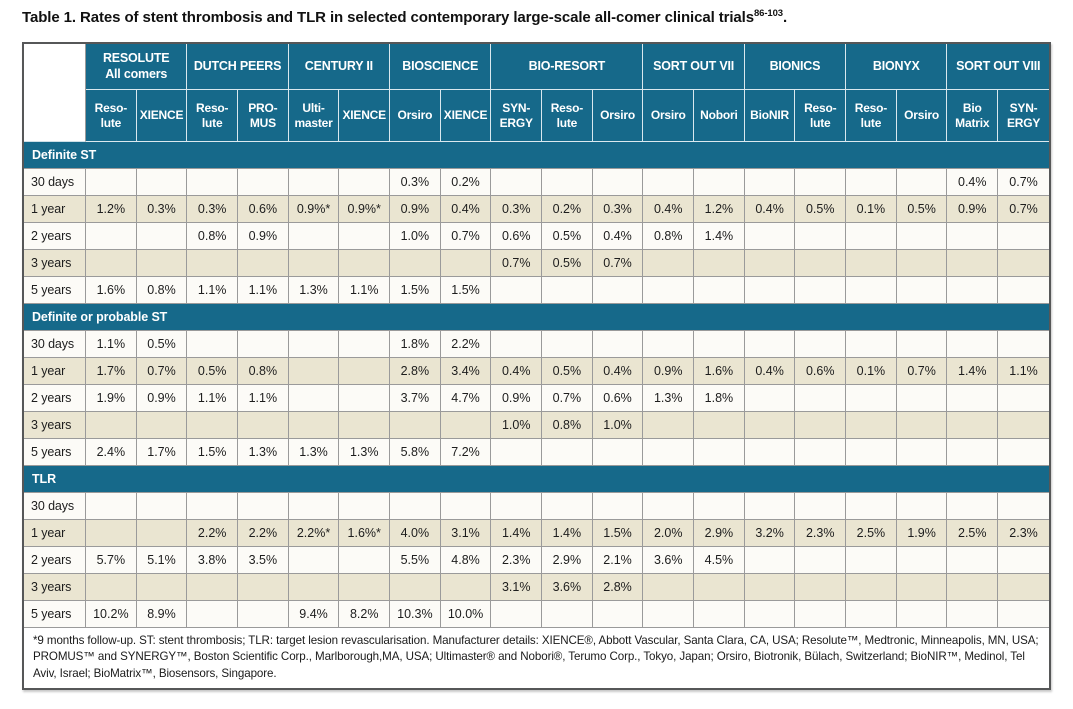 The height and width of the screenshot is (709, 1073). What do you see at coordinates (669, 116) in the screenshot?
I see `stent-header-orsiro-12: Orsiro` at bounding box center [669, 116].